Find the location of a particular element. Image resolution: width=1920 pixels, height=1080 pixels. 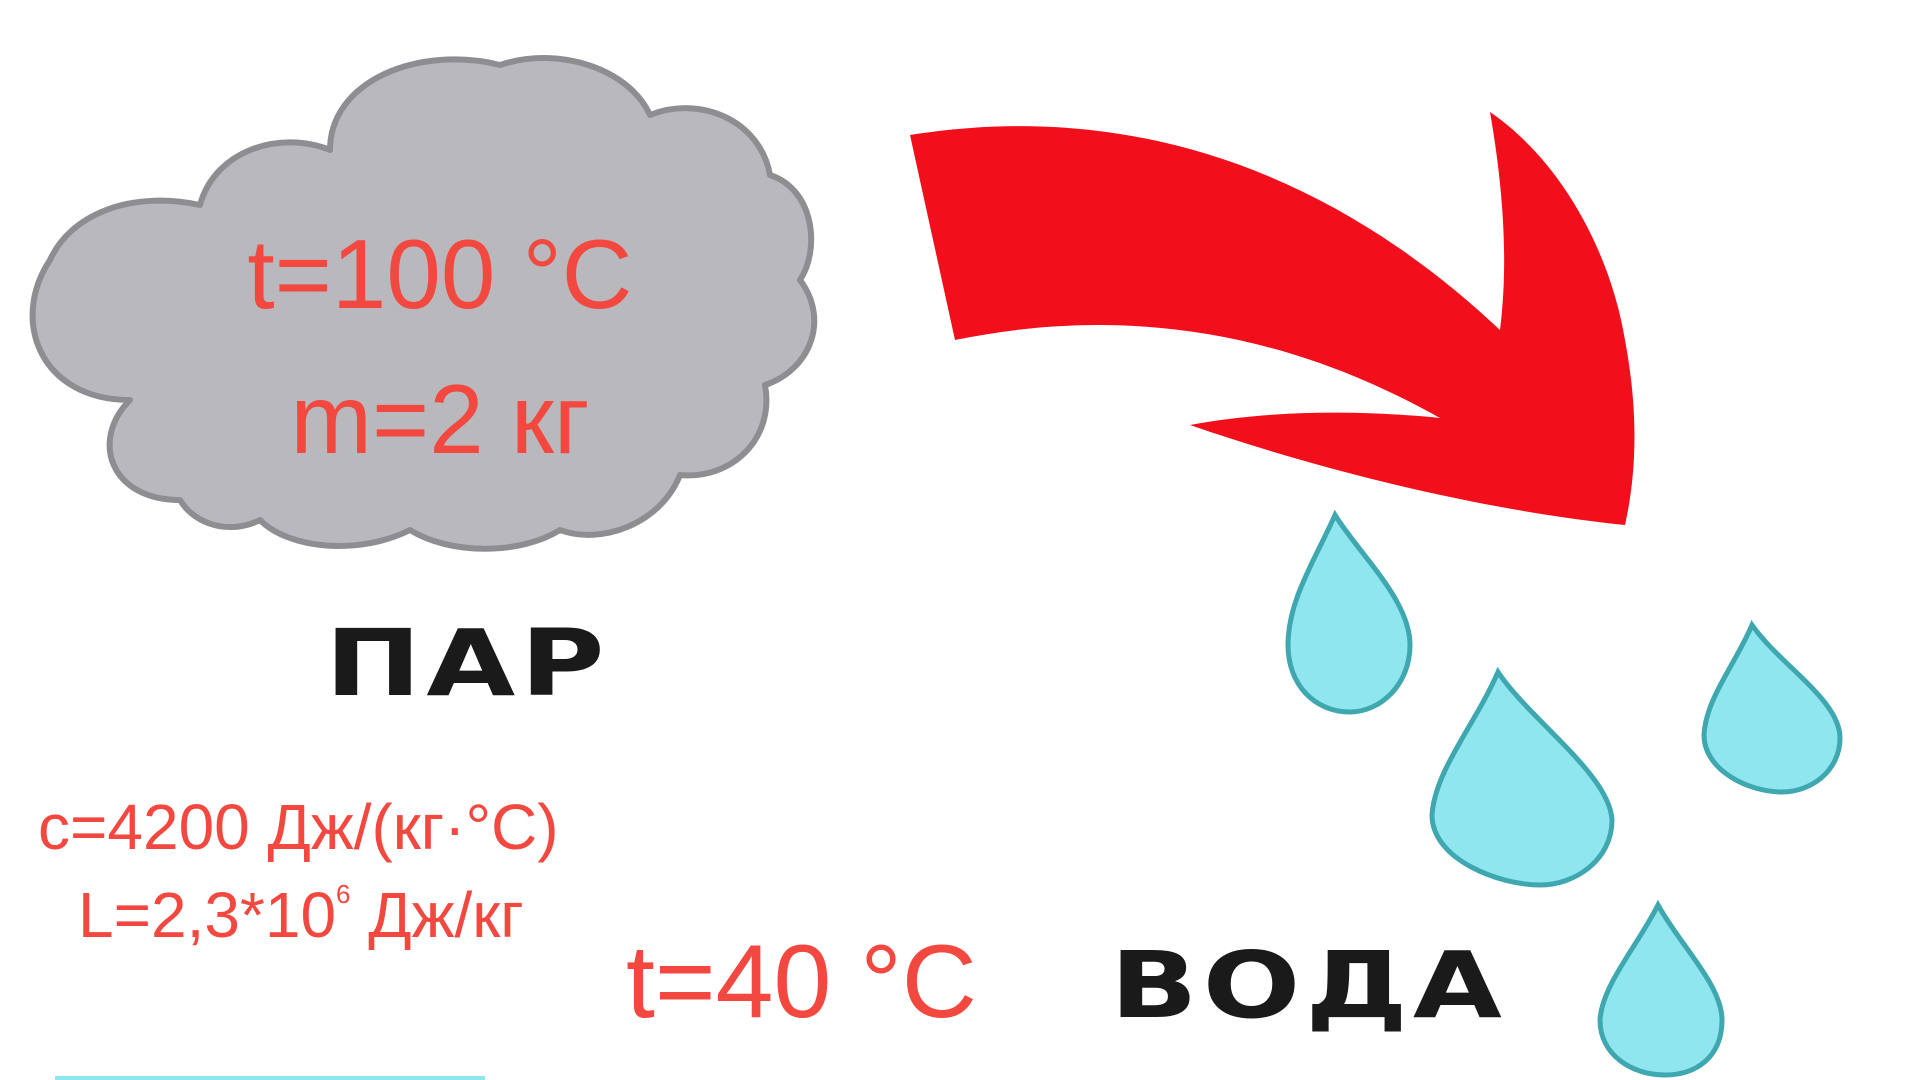

cropped-bottom-element is located at coordinates (270, 1078).